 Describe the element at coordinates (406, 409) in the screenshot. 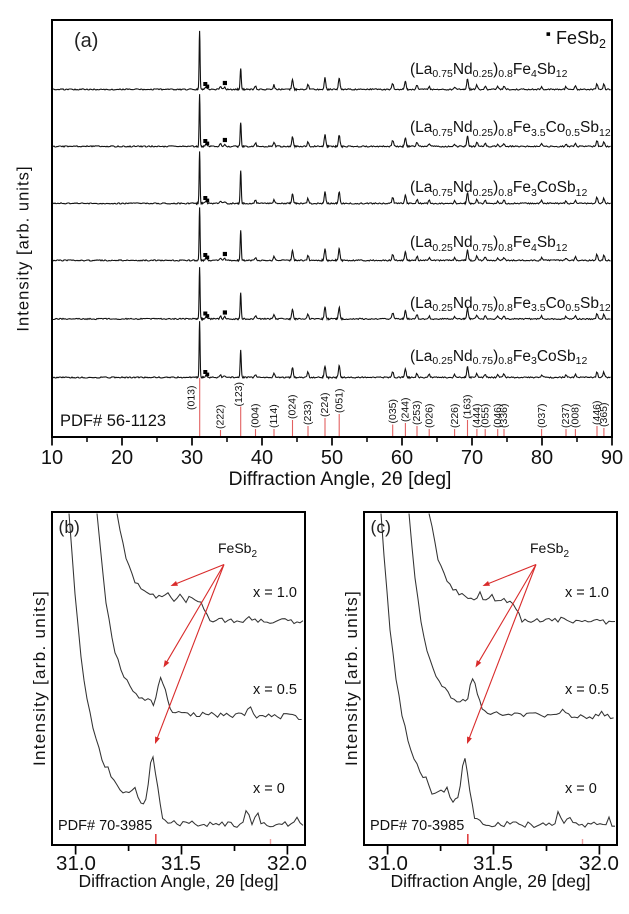

I see `svg-text: (244)` at that location.